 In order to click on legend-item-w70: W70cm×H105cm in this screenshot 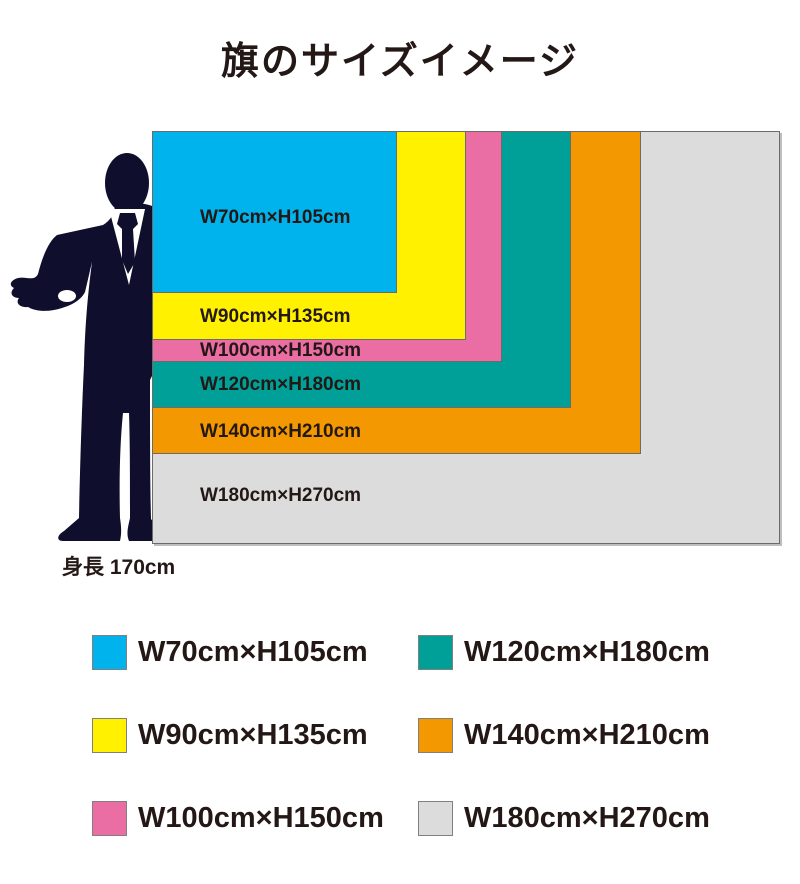, I will do `click(230, 652)`.